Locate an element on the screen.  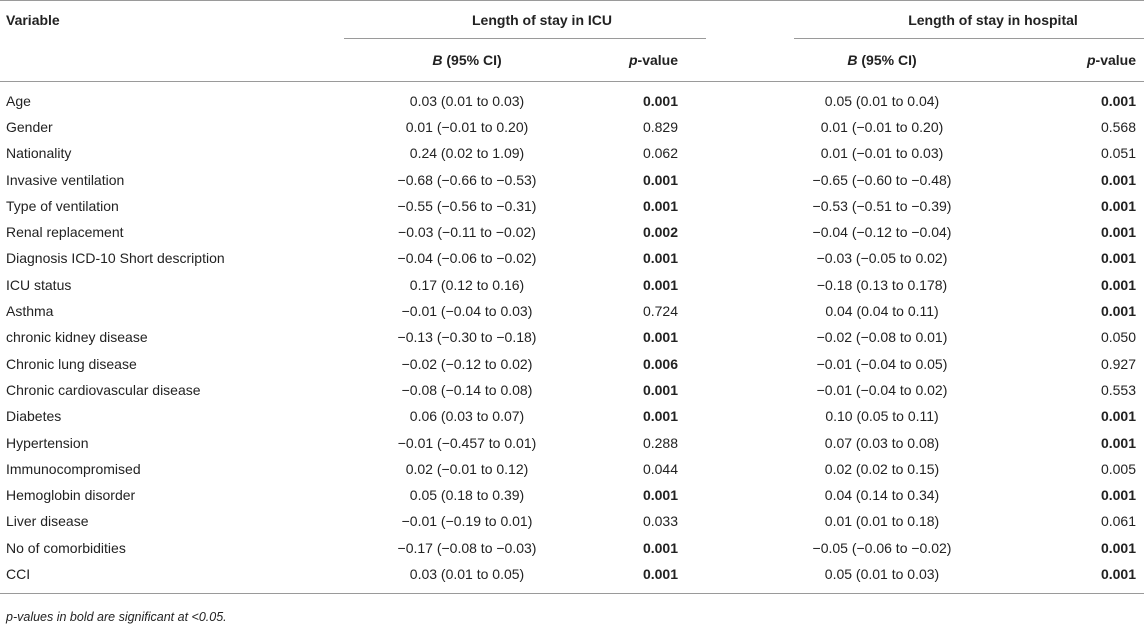
p-label-rest: -value is located at coordinates (1115, 59).